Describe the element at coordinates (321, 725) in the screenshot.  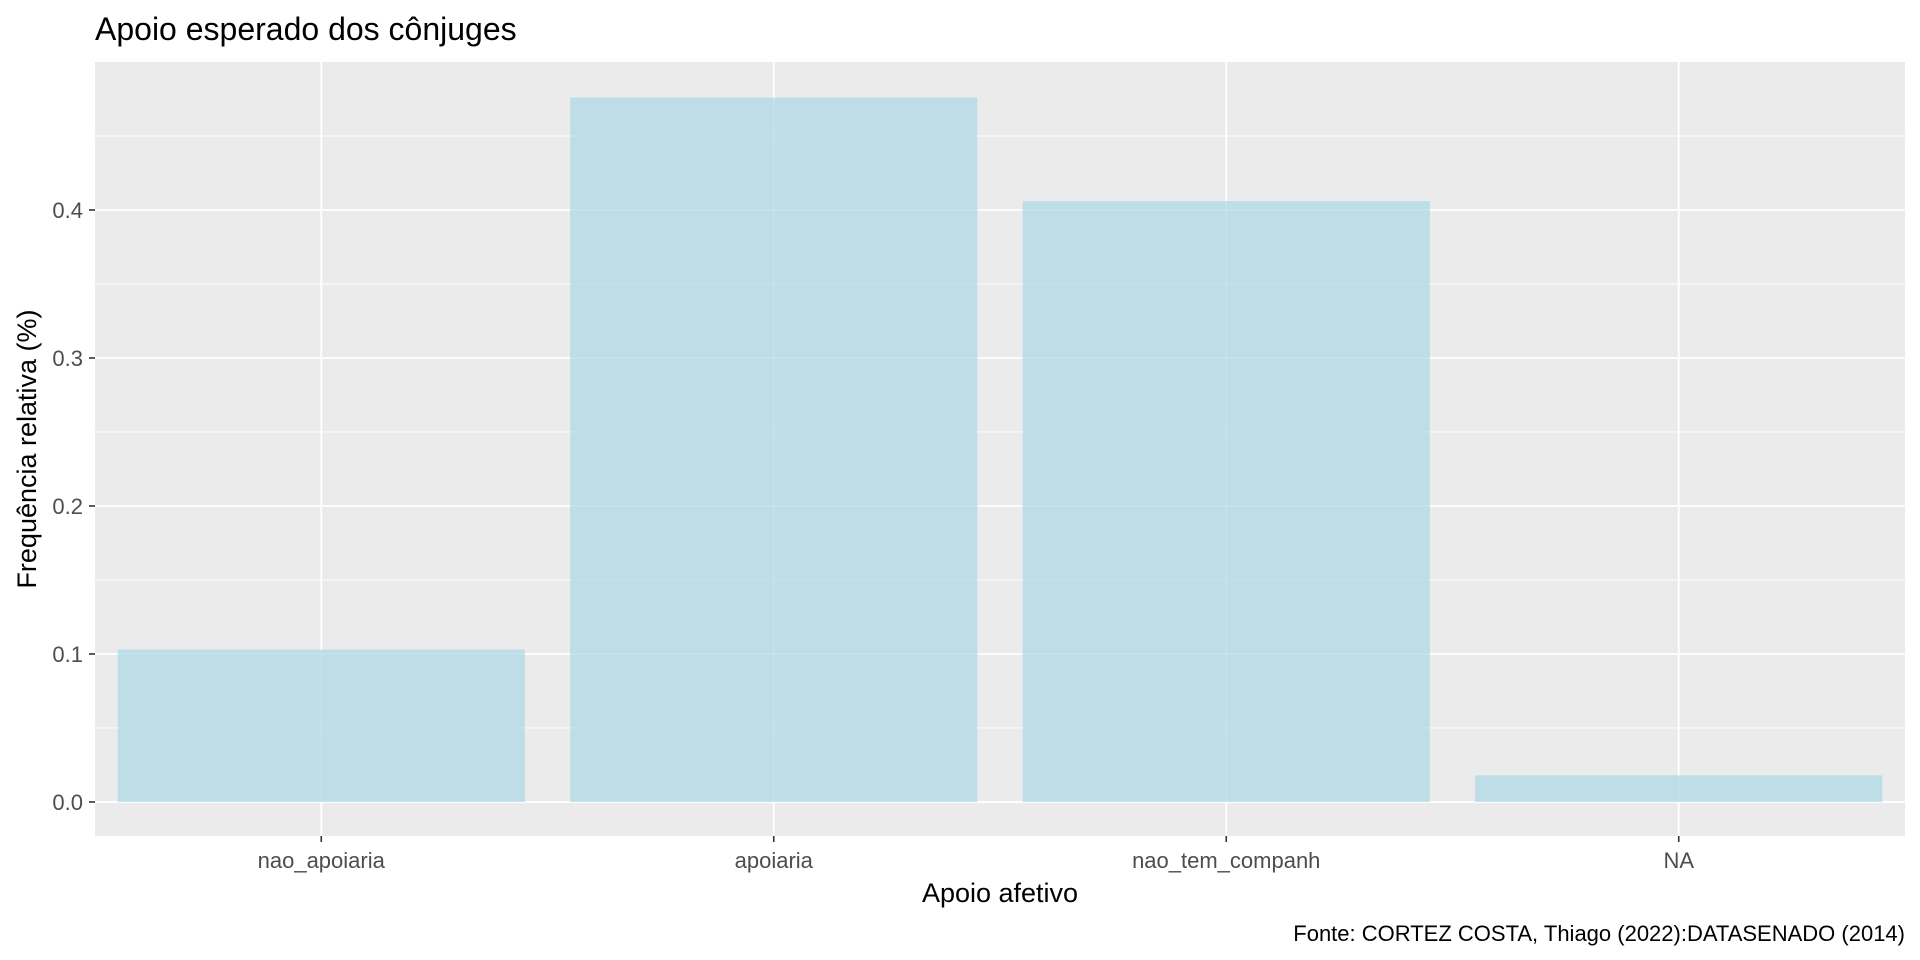
I see `bar-nao-apoiaria` at that location.